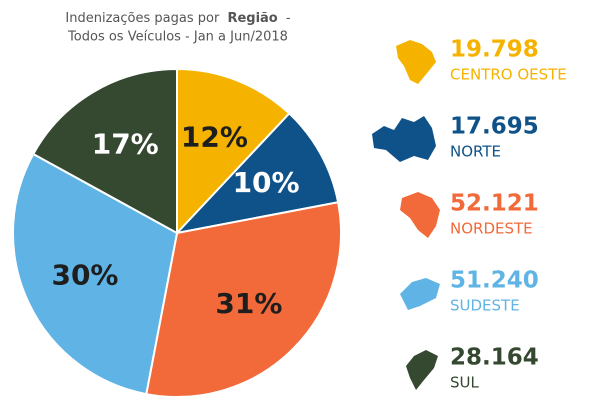 This screenshot has width=592, height=405. Describe the element at coordinates (84, 274) in the screenshot. I see `slice-label: 30%` at that location.